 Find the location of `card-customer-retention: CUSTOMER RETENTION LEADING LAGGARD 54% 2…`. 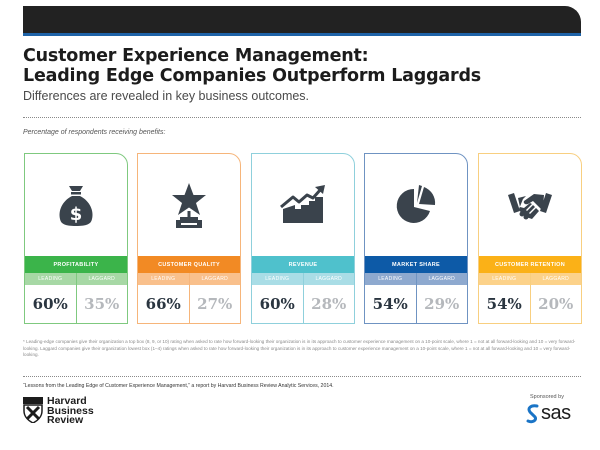

card-customer-retention: CUSTOMER RETENTION LEADING LAGGARD 54% 2… is located at coordinates (530, 238).